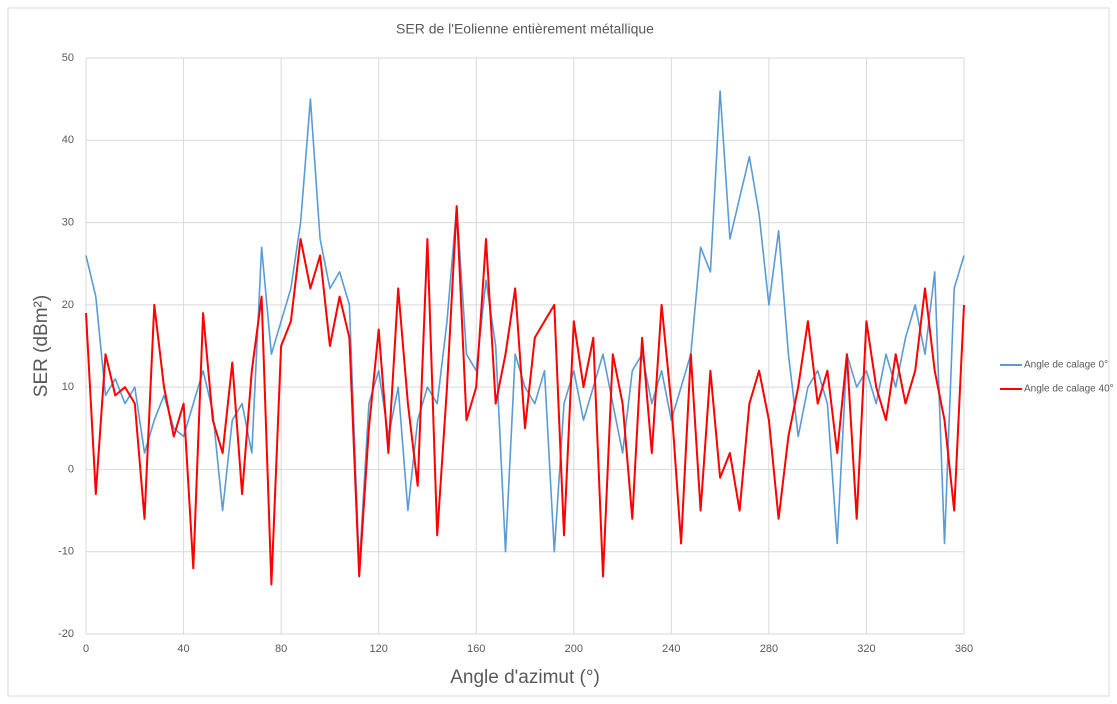 The width and height of the screenshot is (1117, 704). Describe the element at coordinates (183, 649) in the screenshot. I see `x-tick-label: 40` at that location.